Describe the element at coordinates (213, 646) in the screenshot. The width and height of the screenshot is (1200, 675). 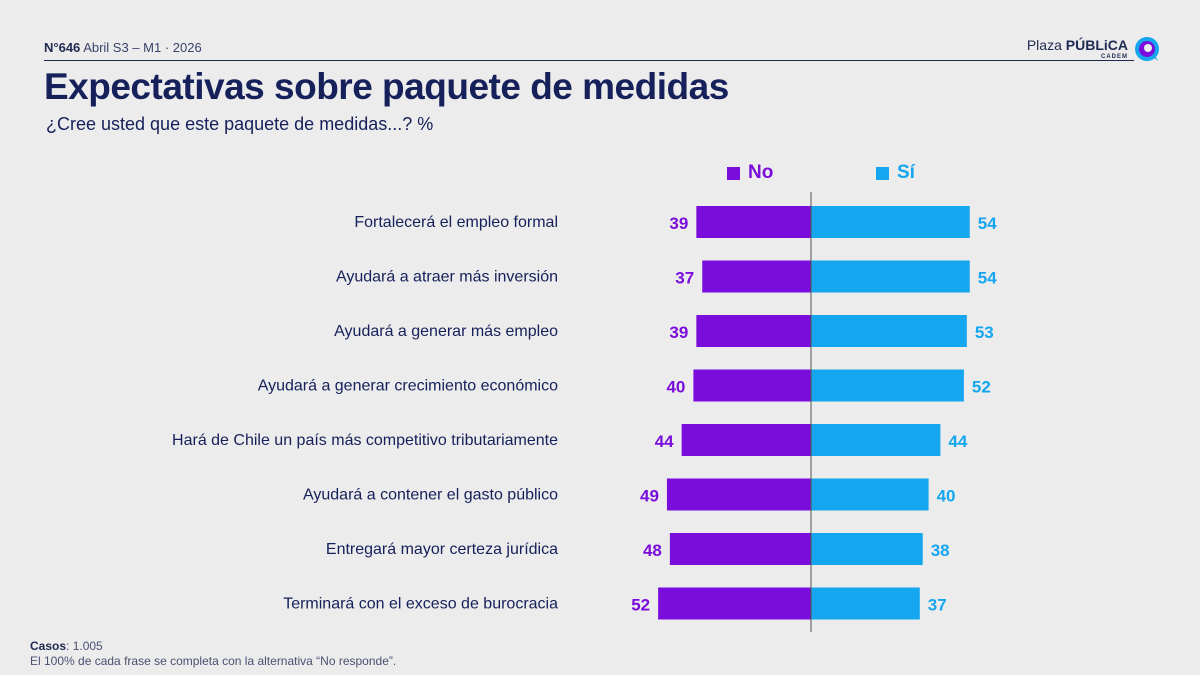
I see `sample-size: Casos: 1.005` at that location.